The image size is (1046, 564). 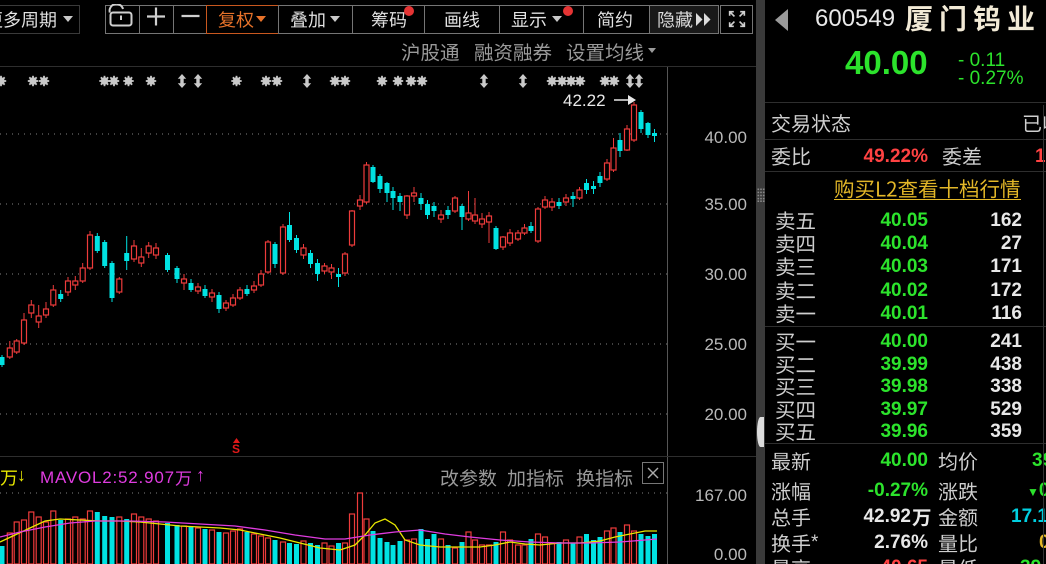 I want to click on svg-text: 25.00, so click(x=725, y=344).